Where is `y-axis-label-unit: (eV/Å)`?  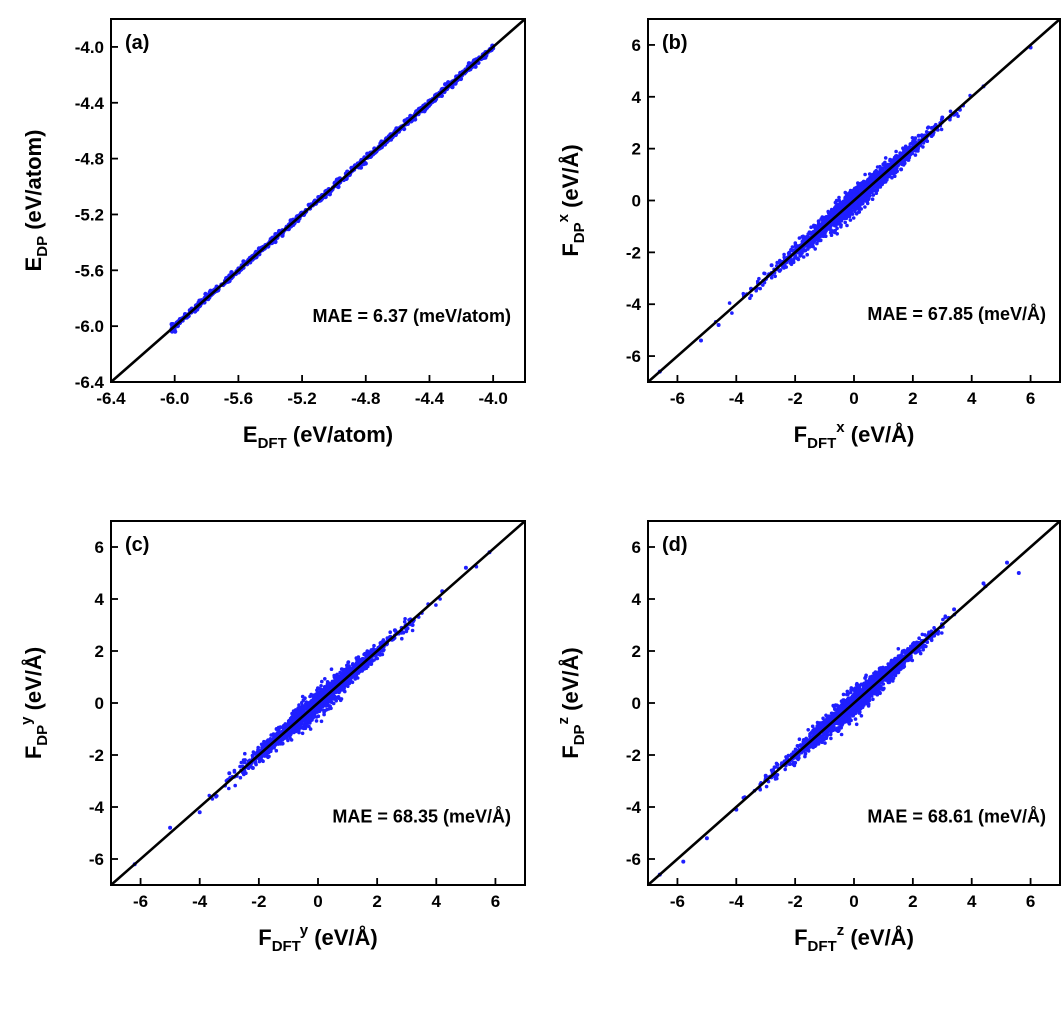 y-axis-label-unit: (eV/Å) is located at coordinates (570, 179).